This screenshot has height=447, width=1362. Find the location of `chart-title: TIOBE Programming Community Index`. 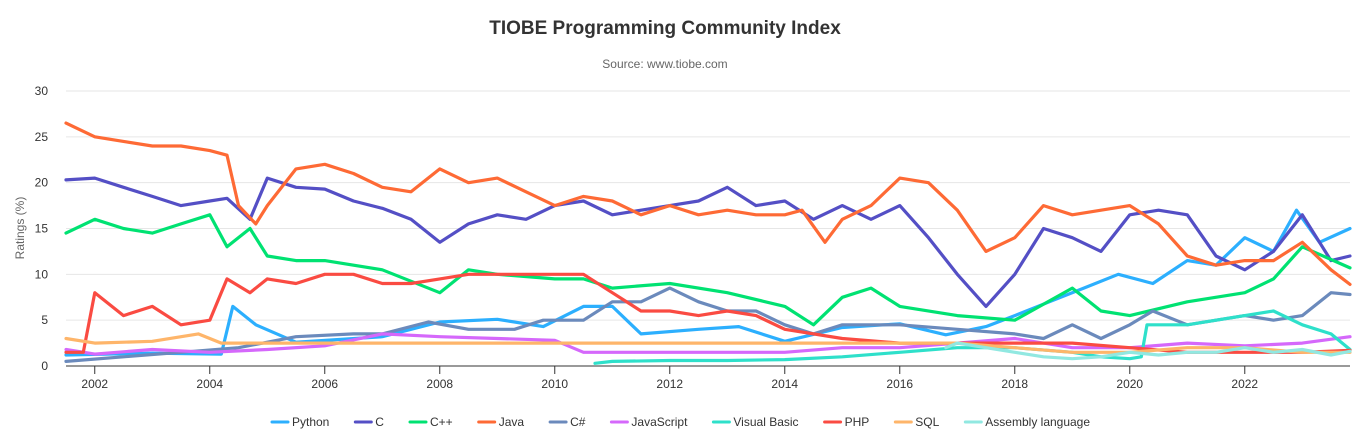

chart-title: TIOBE Programming Community Index is located at coordinates (665, 28).